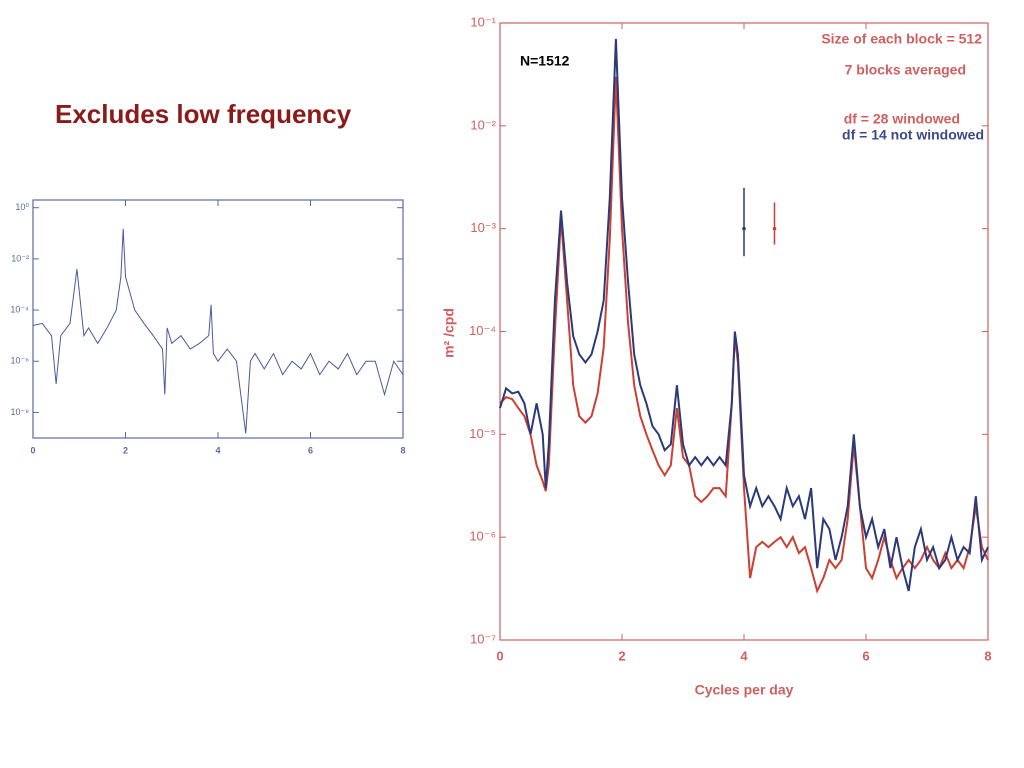 The image size is (1024, 768). Describe the element at coordinates (744, 690) in the screenshot. I see `x-axis-label: Cycles per day` at that location.